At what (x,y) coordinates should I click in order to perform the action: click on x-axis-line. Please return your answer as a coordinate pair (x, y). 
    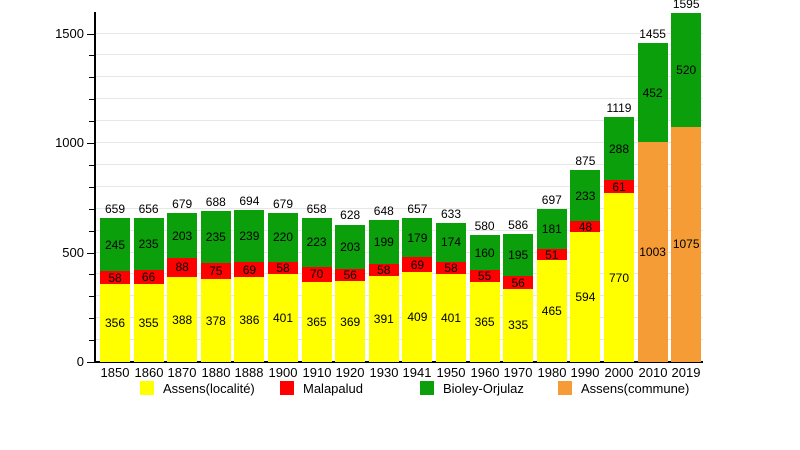
    Looking at the image, I should click on (398, 362).